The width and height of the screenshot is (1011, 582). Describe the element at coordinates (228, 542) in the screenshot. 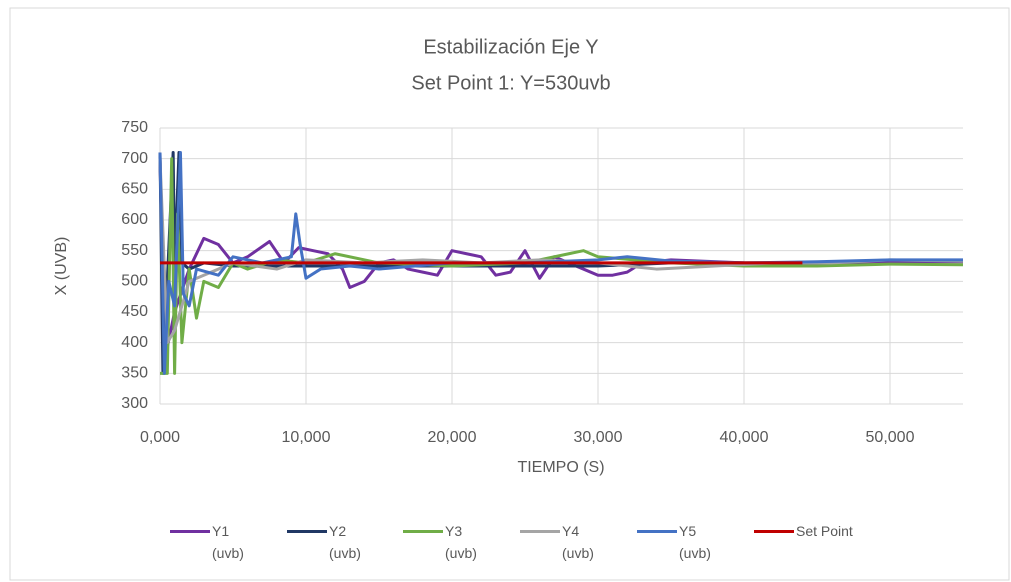

I see `legend-label: Y1 (uvb)` at that location.